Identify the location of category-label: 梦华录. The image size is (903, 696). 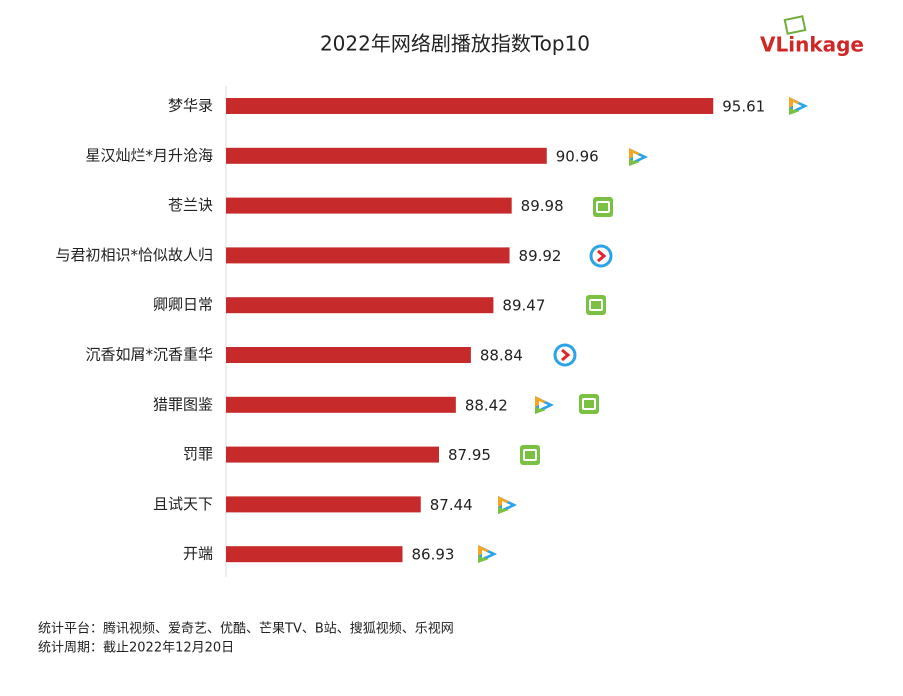
(190, 106).